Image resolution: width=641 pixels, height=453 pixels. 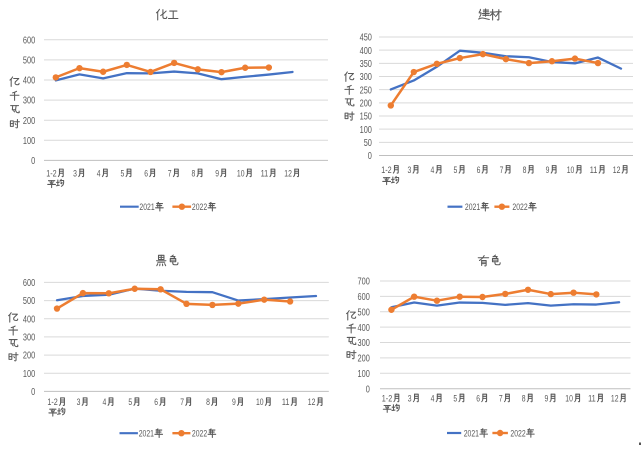 I want to click on svg-text: 700, so click(x=364, y=282).